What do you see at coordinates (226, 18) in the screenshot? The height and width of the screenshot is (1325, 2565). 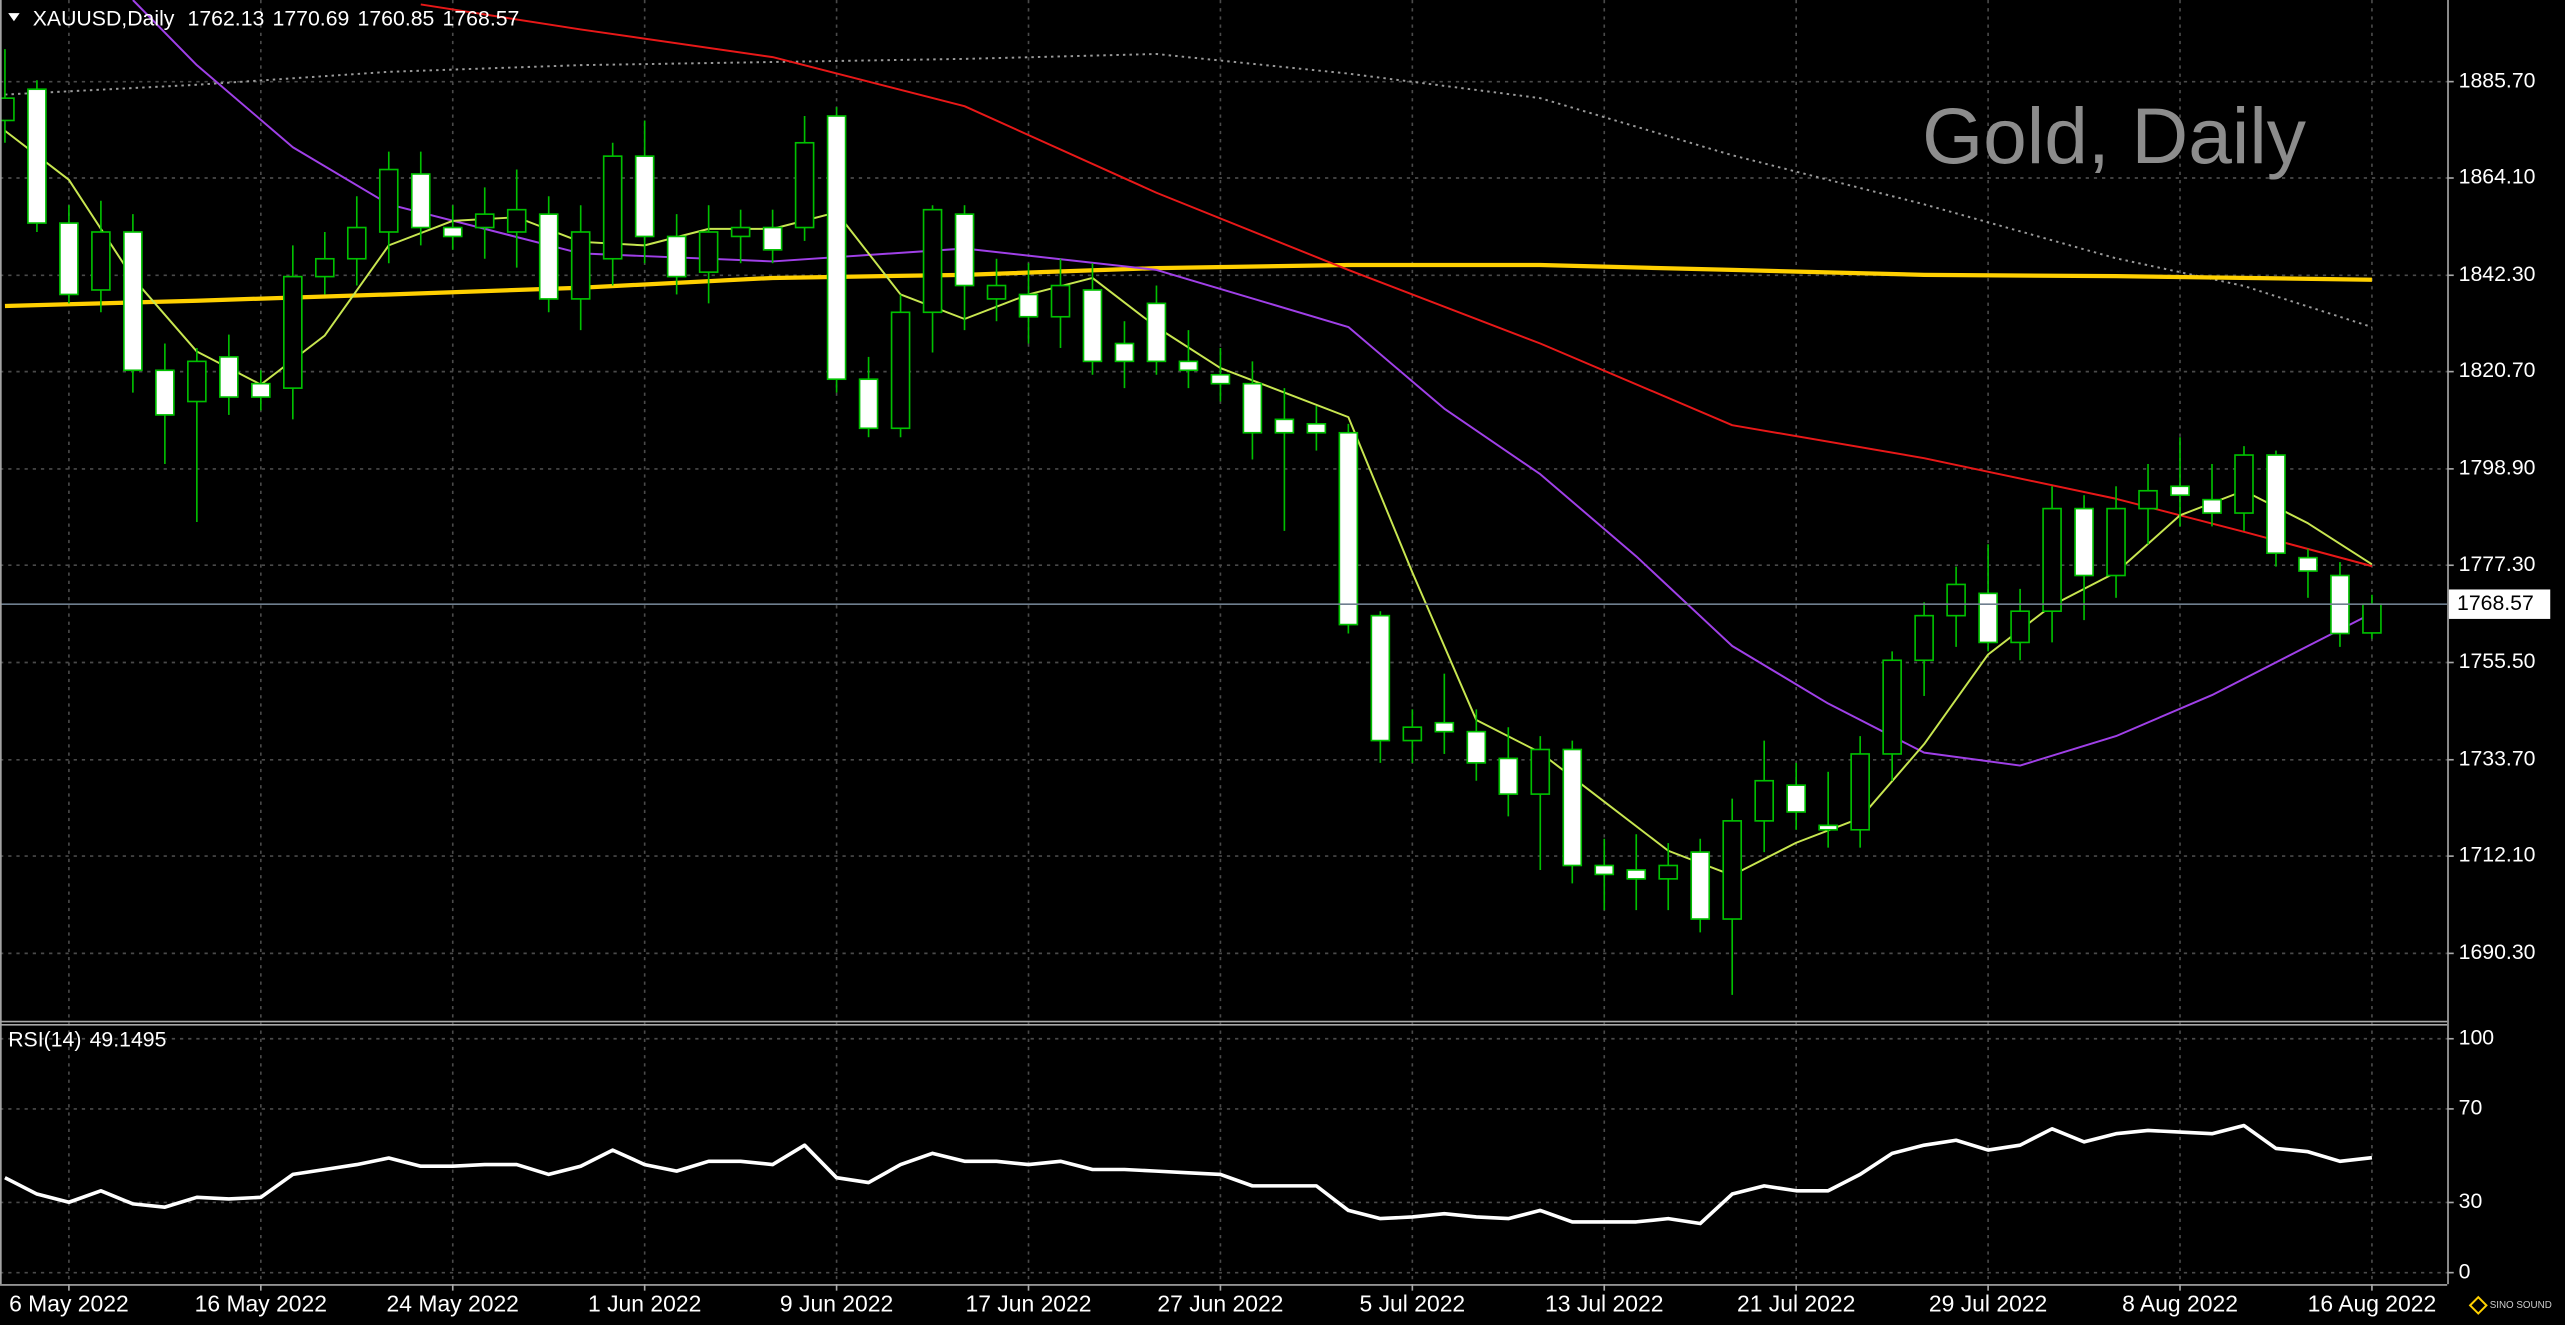 I see `open-value: 1762.13` at bounding box center [226, 18].